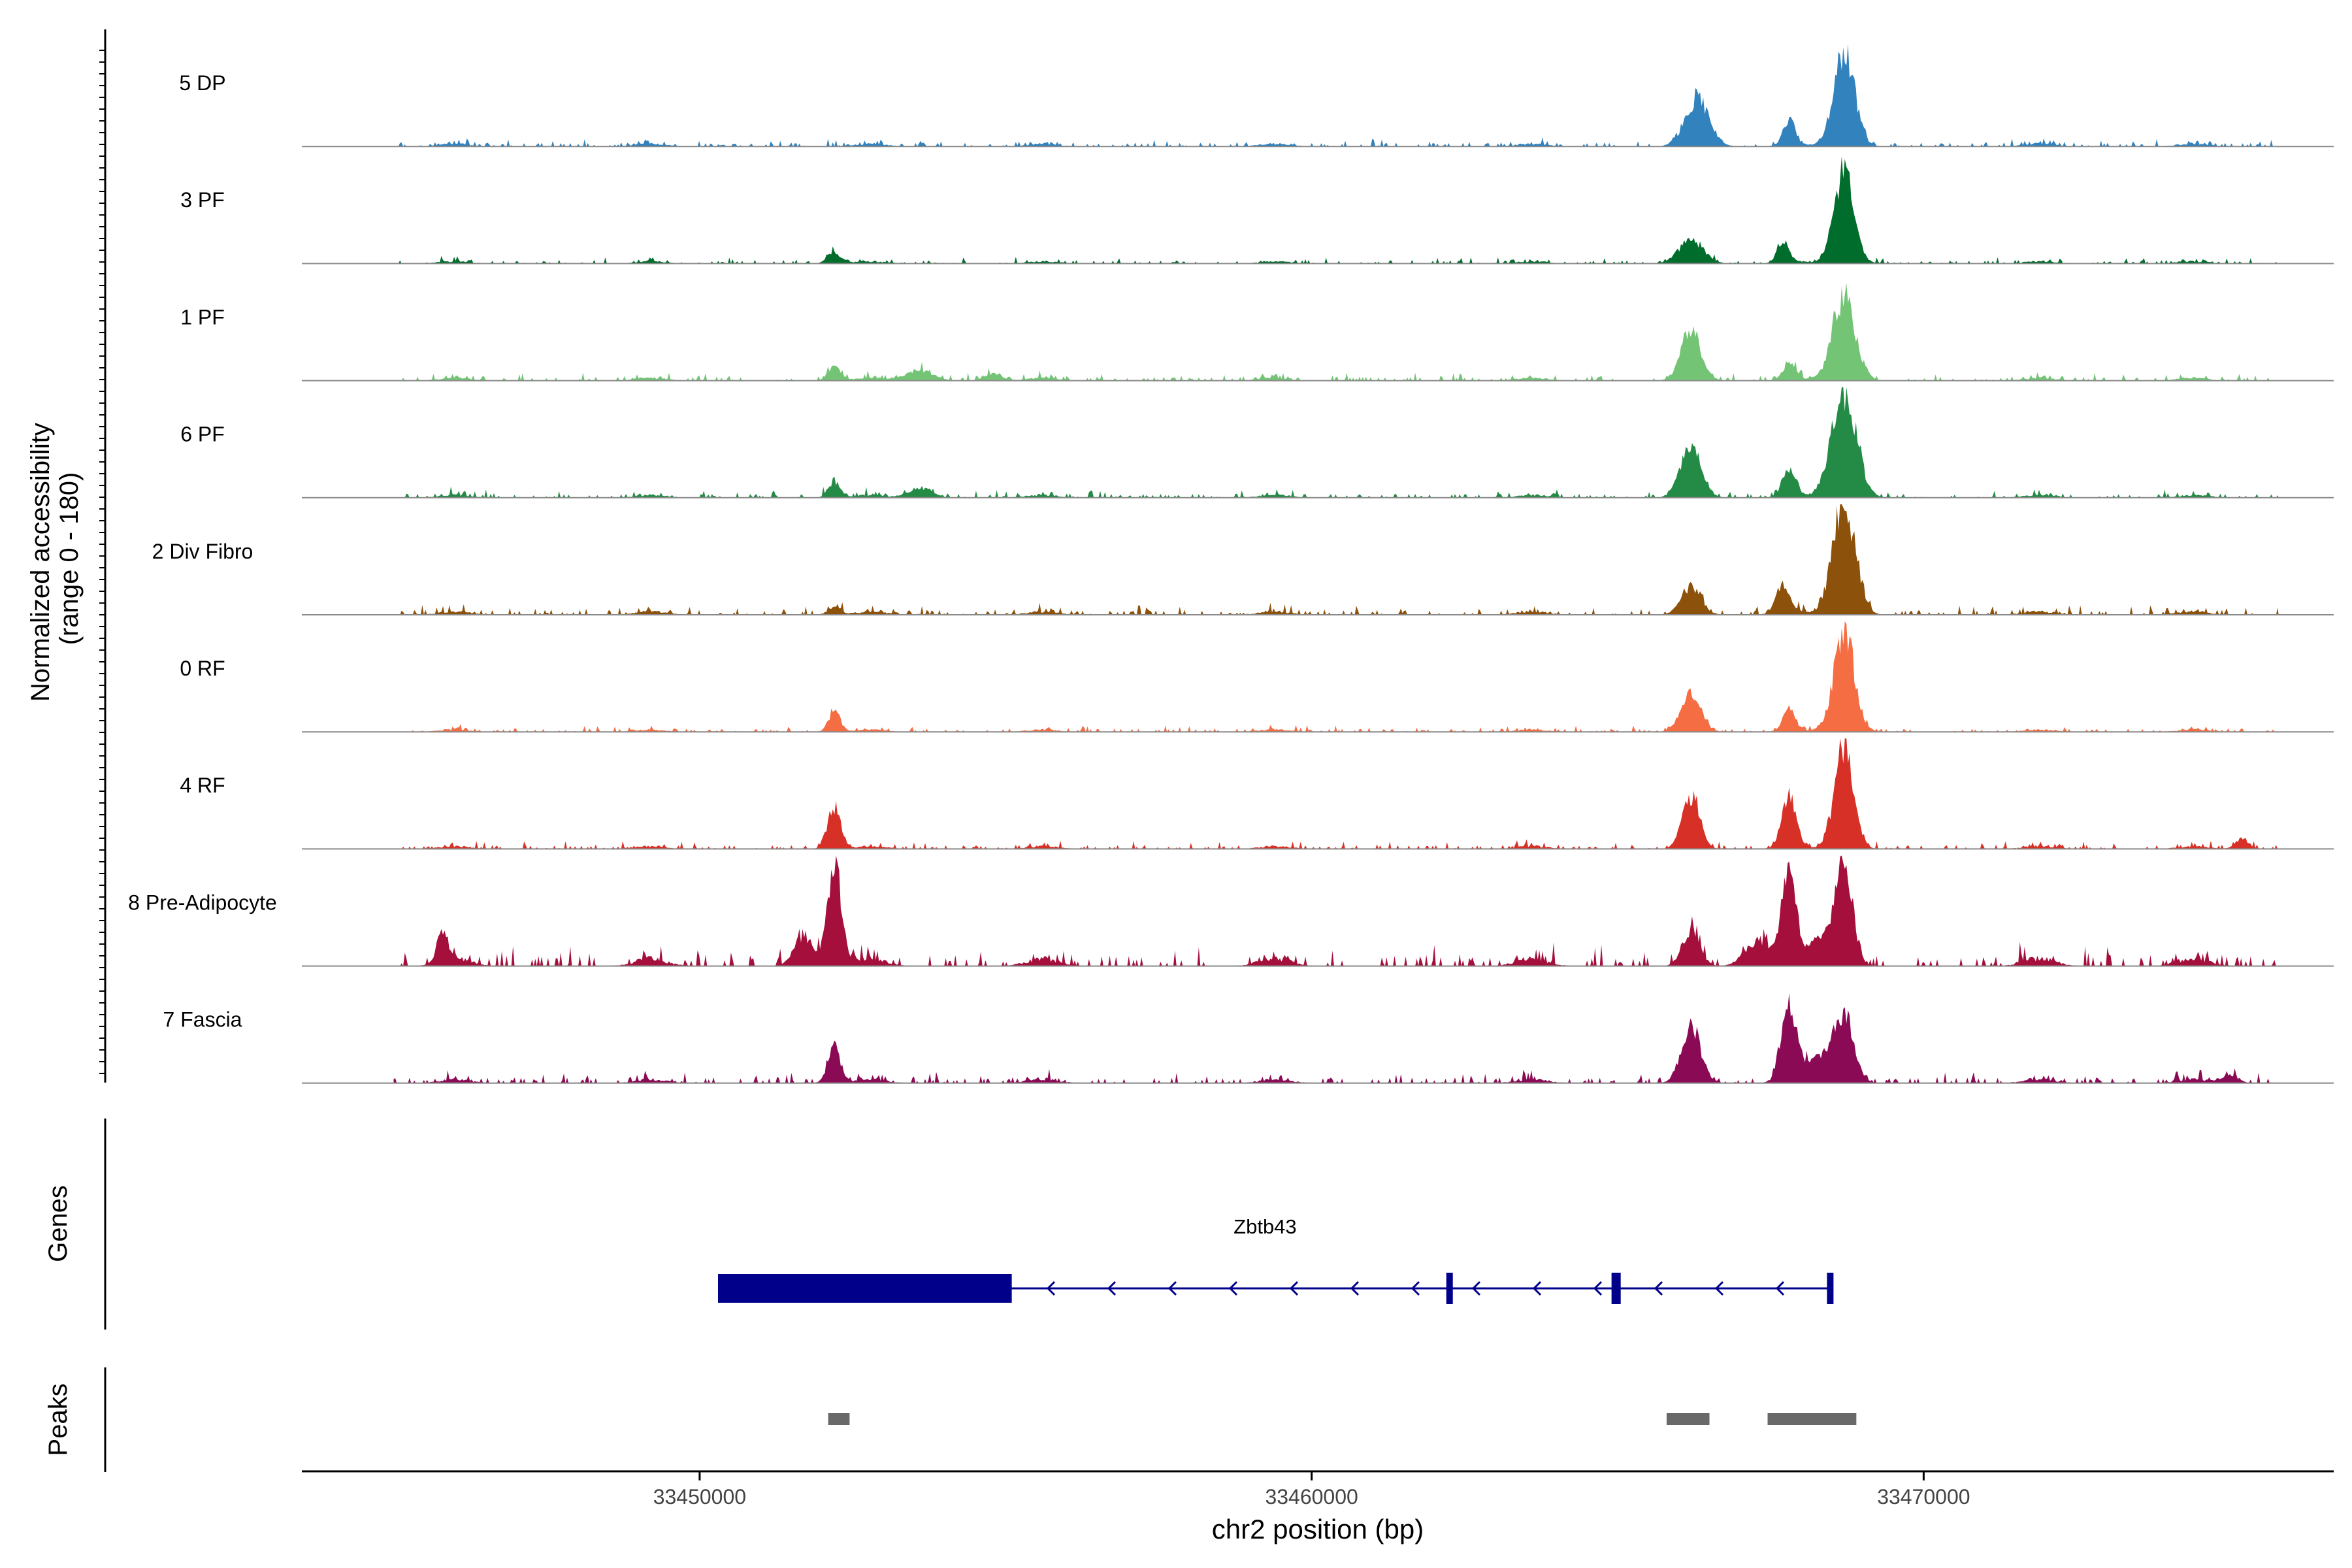 Image resolution: width=2352 pixels, height=1568 pixels. I want to click on coverage-y-axis-title-line2: (range 0 - 180), so click(69, 558).